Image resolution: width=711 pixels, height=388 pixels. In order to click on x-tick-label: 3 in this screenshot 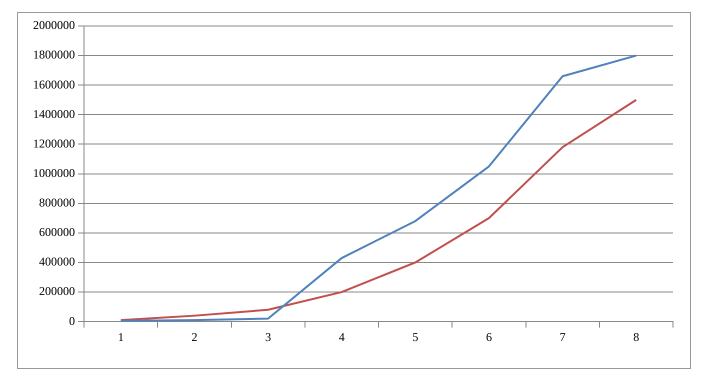, I will do `click(268, 337)`.